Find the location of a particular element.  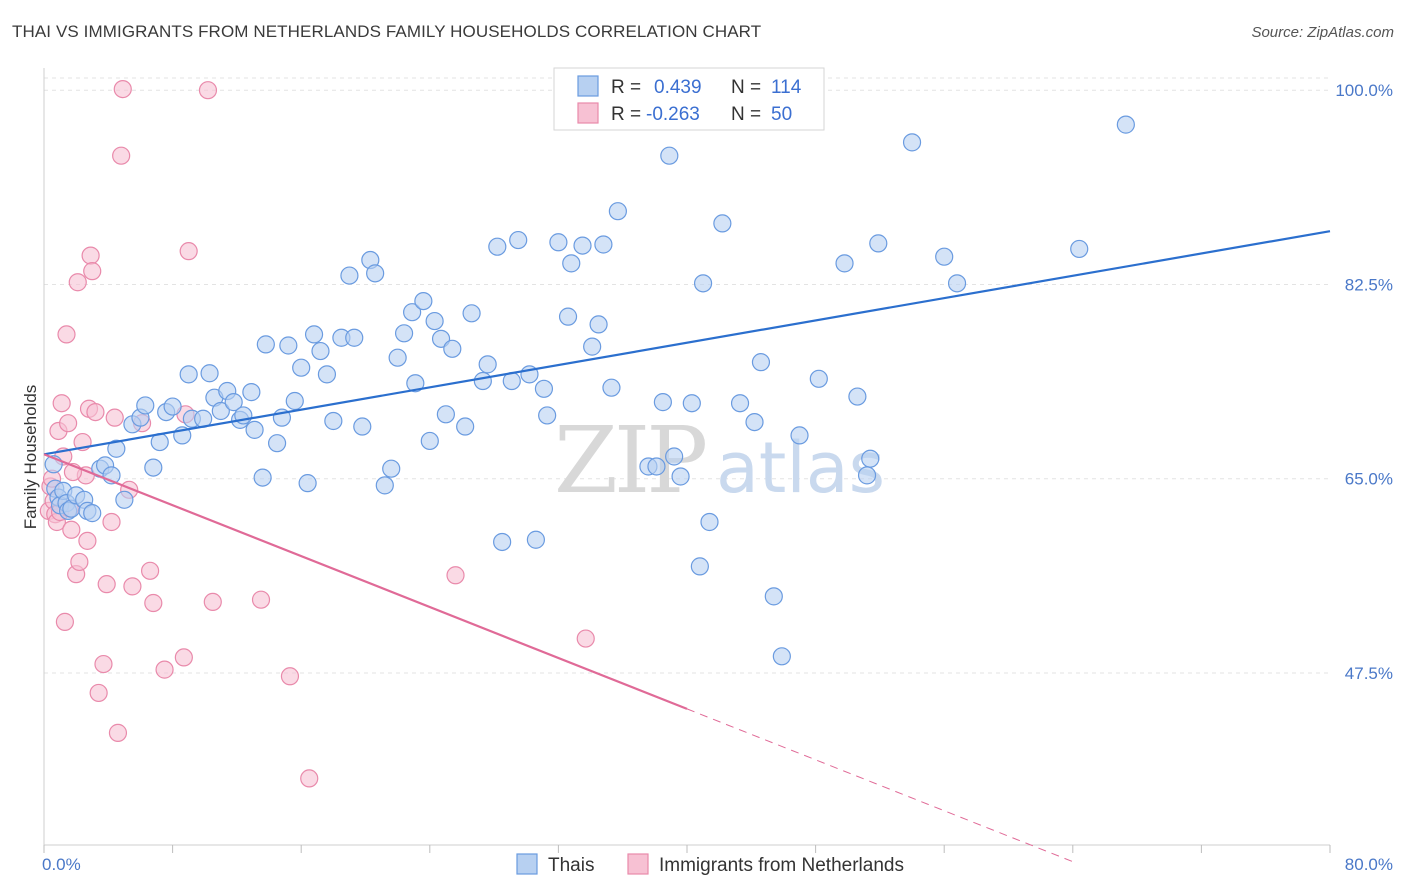

trend-line-netherlands is located at coordinates (365, 581).